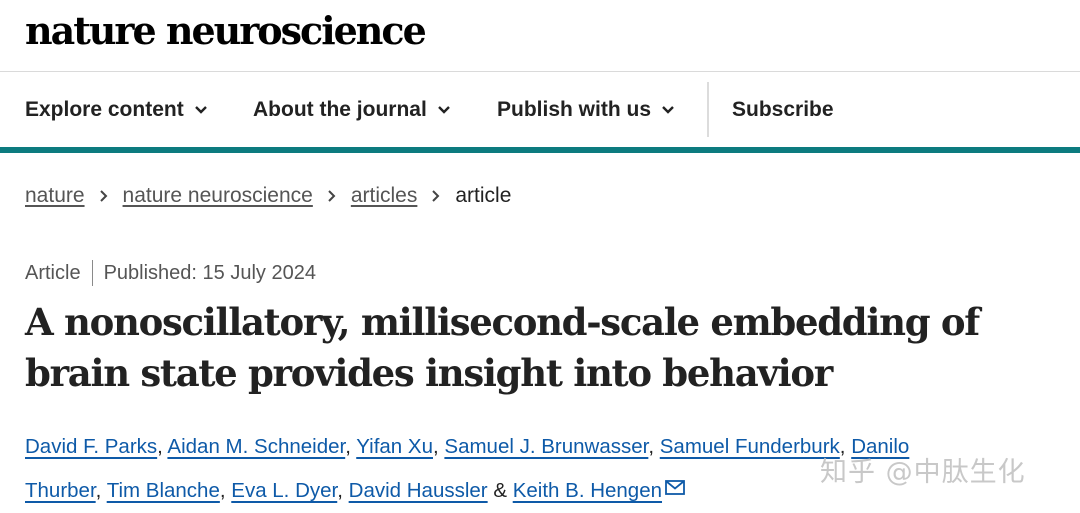  I want to click on author-link: David F. Parks, so click(91, 446).